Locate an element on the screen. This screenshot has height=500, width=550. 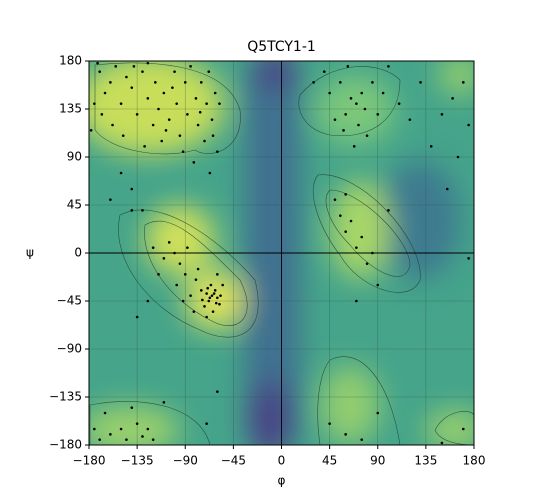
chart-title: Q5TCY1-1 is located at coordinates (281, 47).